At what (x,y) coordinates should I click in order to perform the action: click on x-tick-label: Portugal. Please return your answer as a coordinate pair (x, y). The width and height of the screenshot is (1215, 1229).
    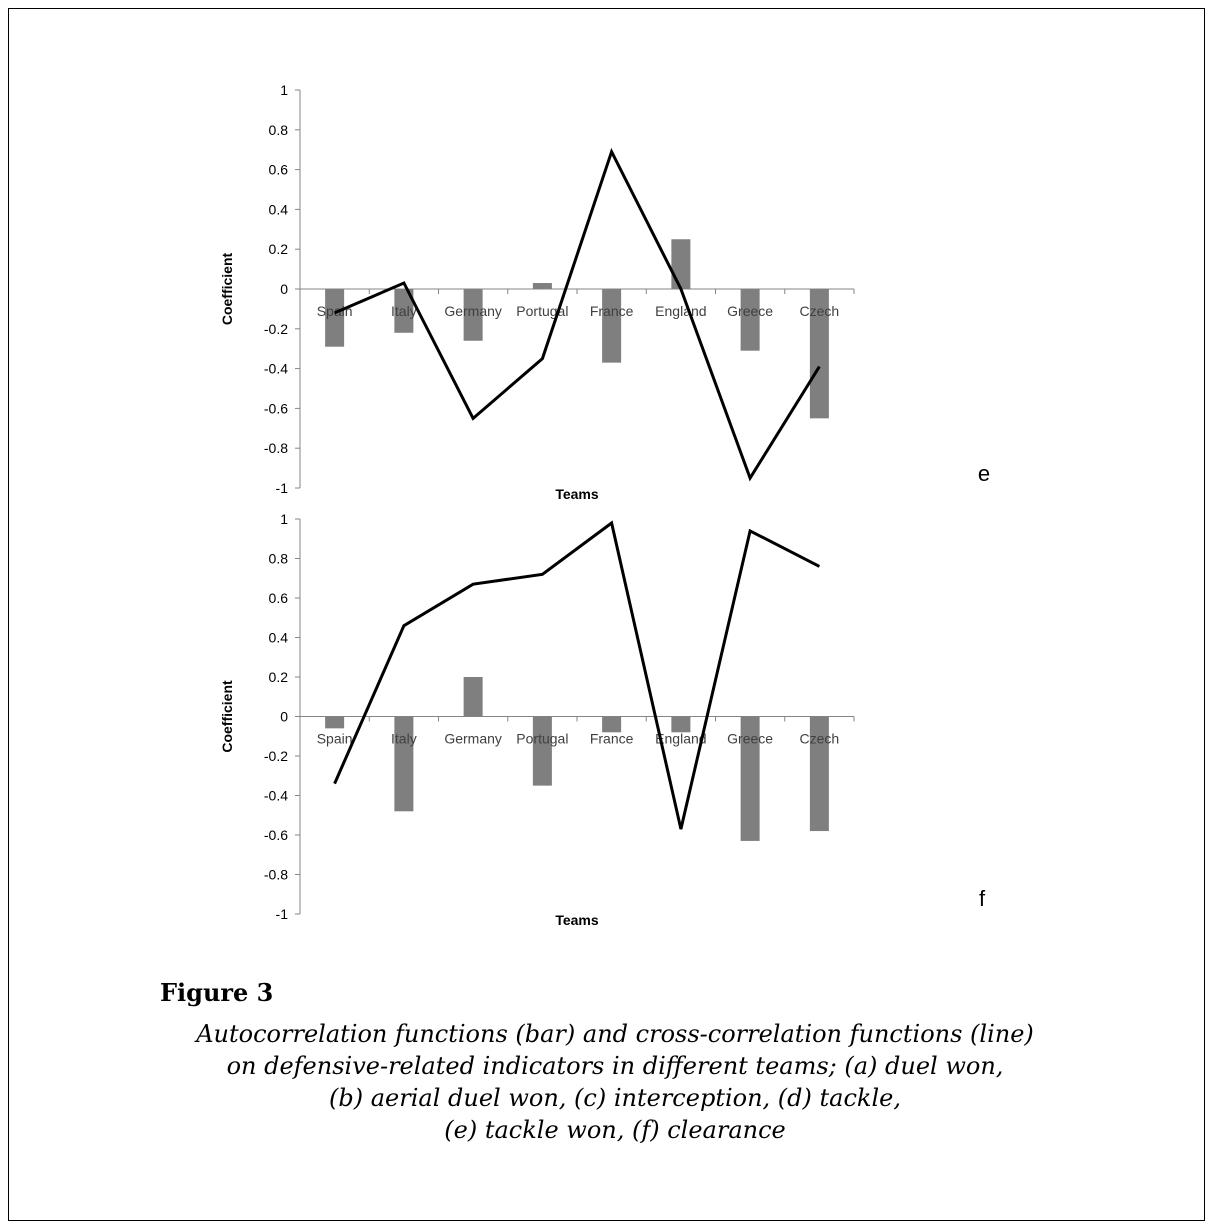
    Looking at the image, I should click on (542, 739).